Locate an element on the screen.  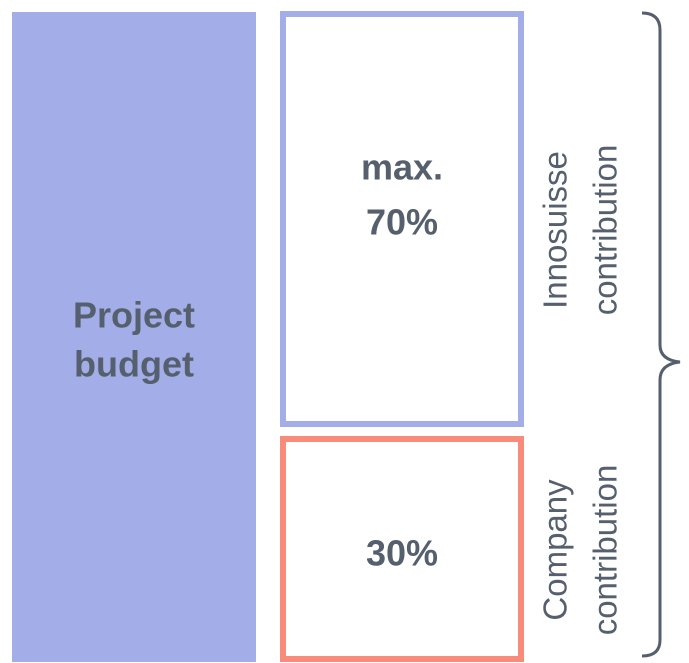
company-caption: Company is located at coordinates (555, 550).